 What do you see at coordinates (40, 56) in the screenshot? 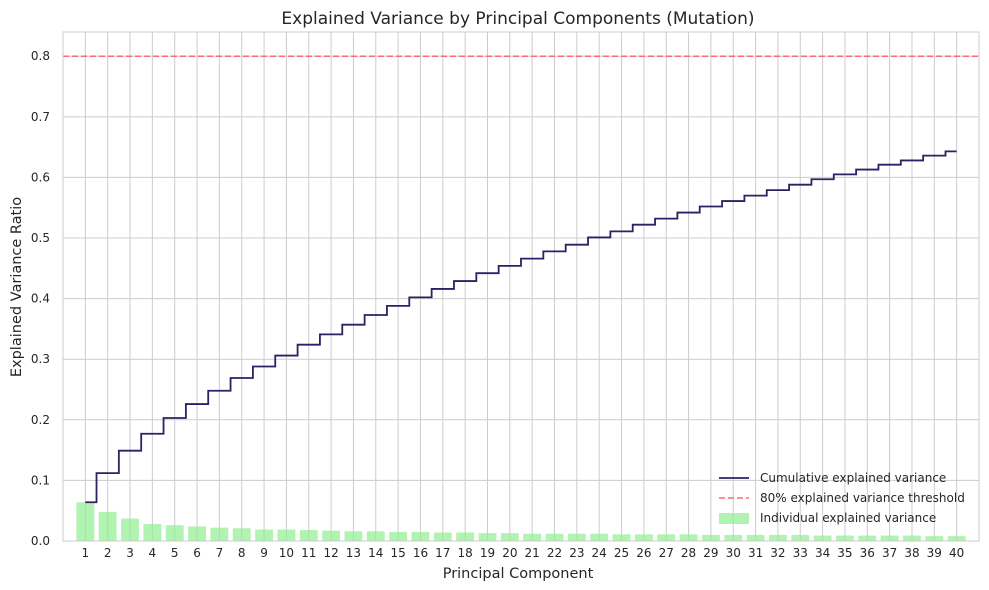
I see `y-tick-label: 0.8` at bounding box center [40, 56].